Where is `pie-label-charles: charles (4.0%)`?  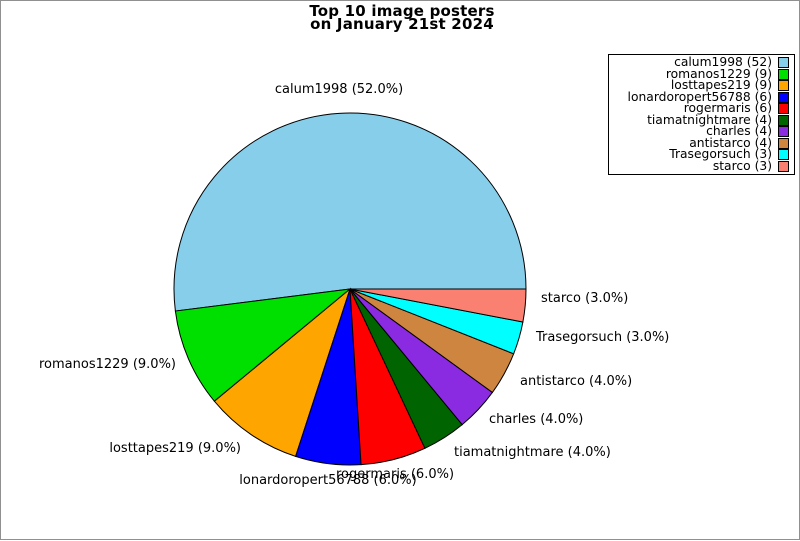
pie-label-charles: charles (4.0%) is located at coordinates (536, 419).